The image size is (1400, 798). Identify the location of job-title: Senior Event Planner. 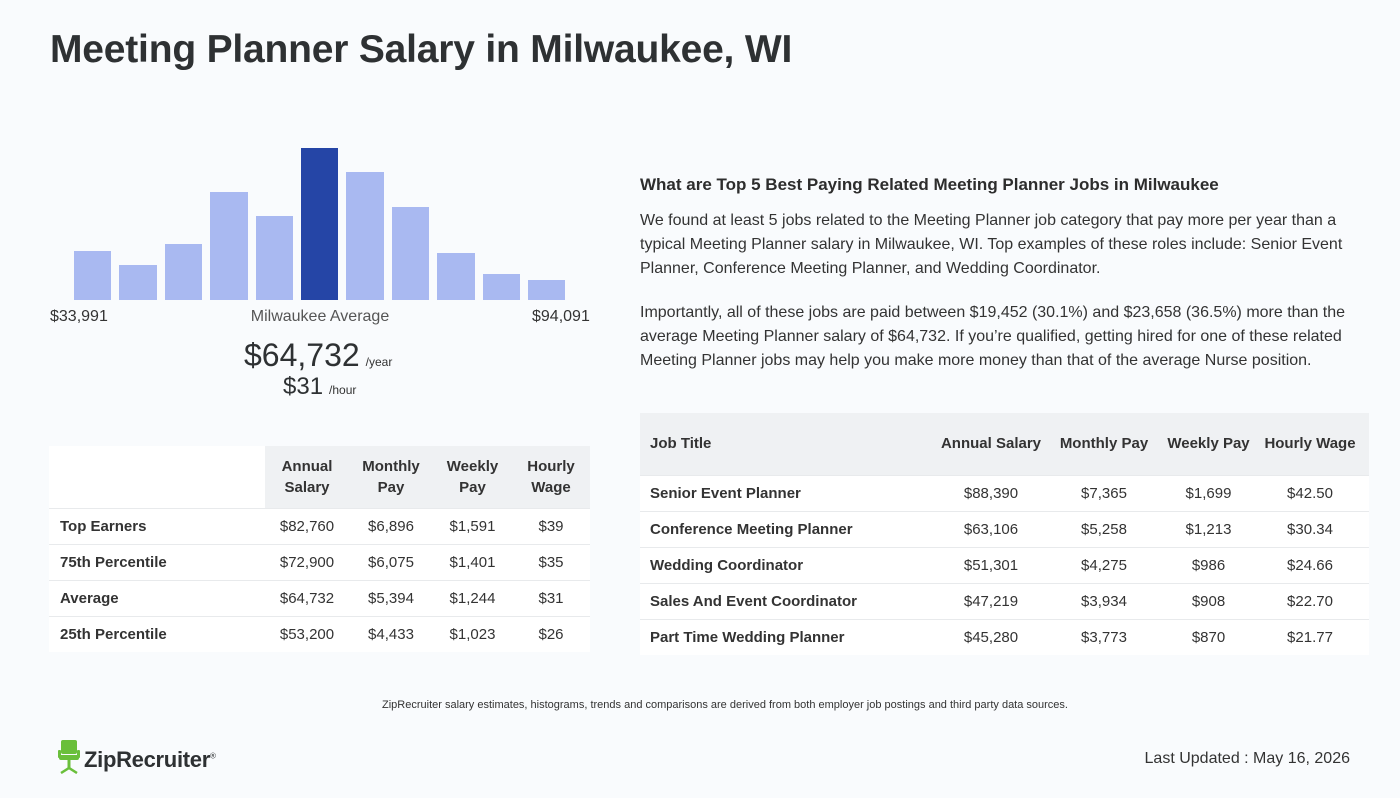
(790, 492).